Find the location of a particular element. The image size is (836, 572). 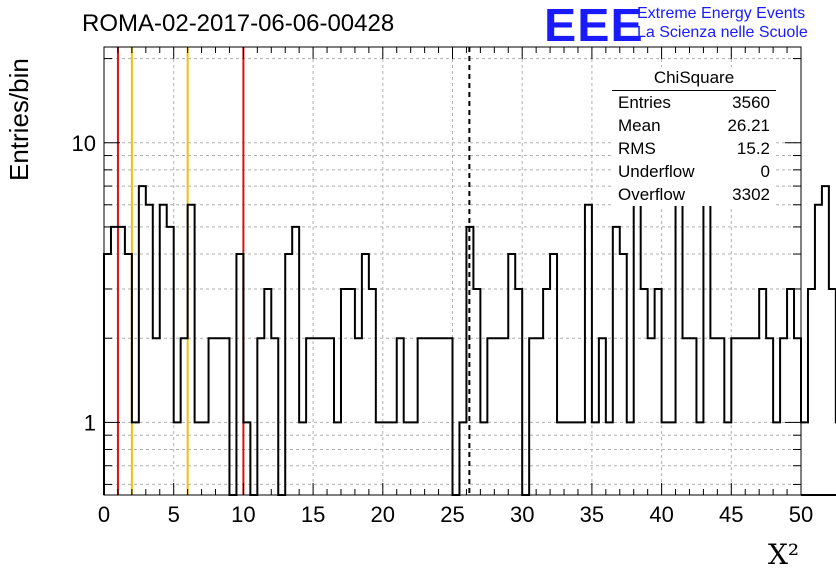

x-tick-label: 15 is located at coordinates (313, 514).